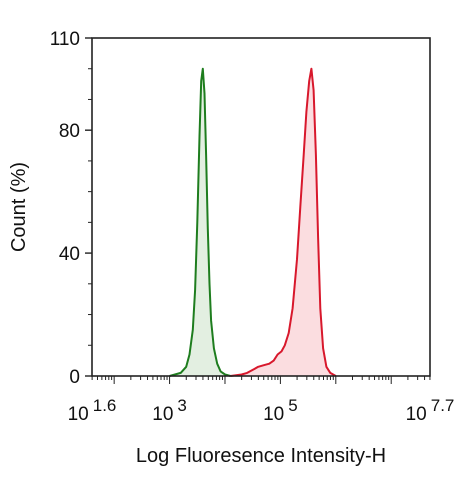  What do you see at coordinates (69, 131) in the screenshot?
I see `y-tick-label: 80` at bounding box center [69, 131].